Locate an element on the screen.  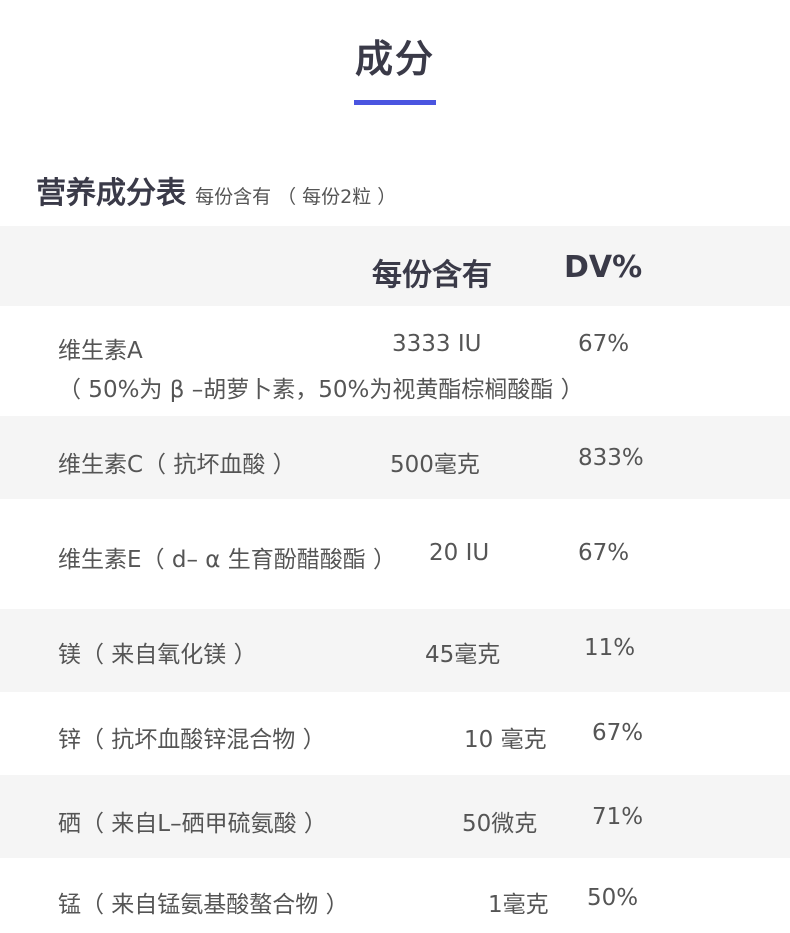
header-amount: 每份含有 is located at coordinates (432, 275).